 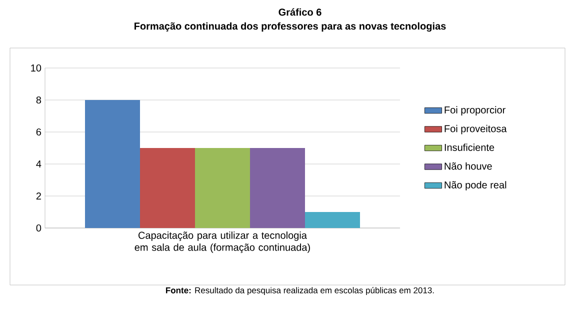 What do you see at coordinates (475, 111) in the screenshot?
I see `legend-label: Foi proporcior` at bounding box center [475, 111].